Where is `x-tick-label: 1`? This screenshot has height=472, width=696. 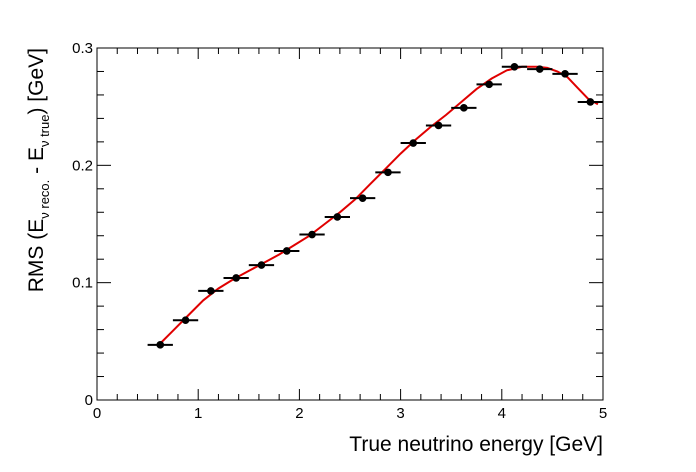 x-tick-label: 1 is located at coordinates (198, 413).